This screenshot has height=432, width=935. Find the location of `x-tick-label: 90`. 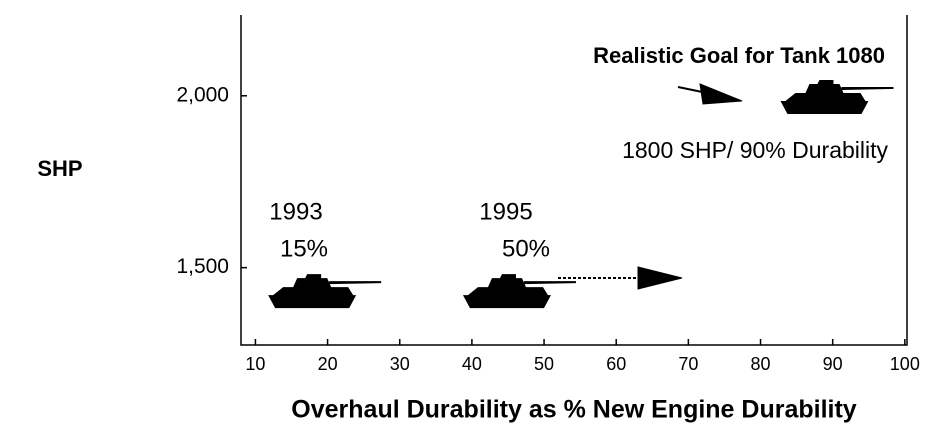

x-tick-label: 90 is located at coordinates (833, 364).